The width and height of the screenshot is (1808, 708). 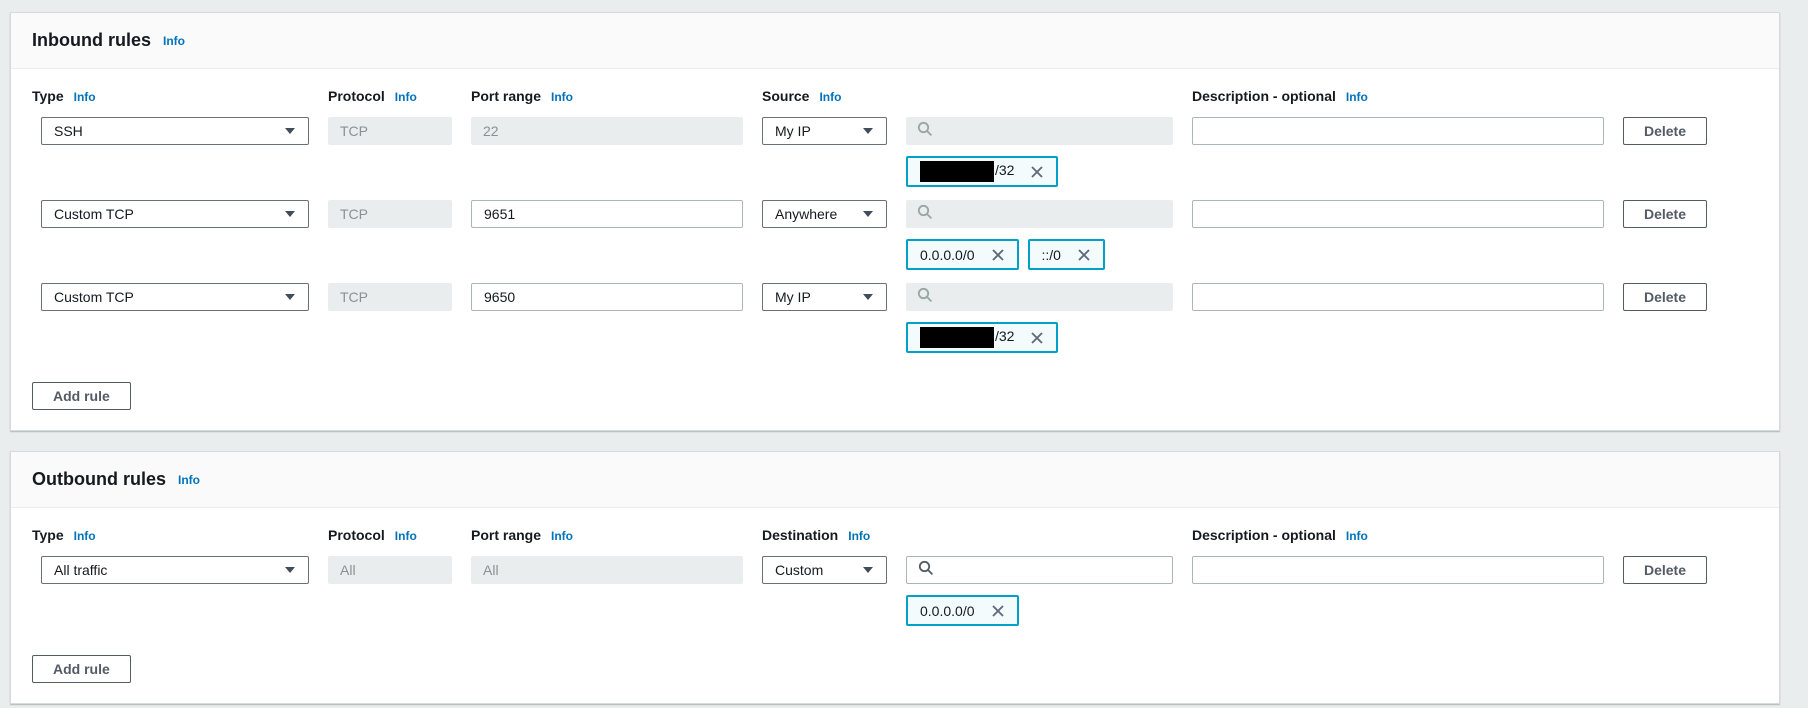 What do you see at coordinates (174, 40) in the screenshot?
I see `inbound-info-link: Info` at bounding box center [174, 40].